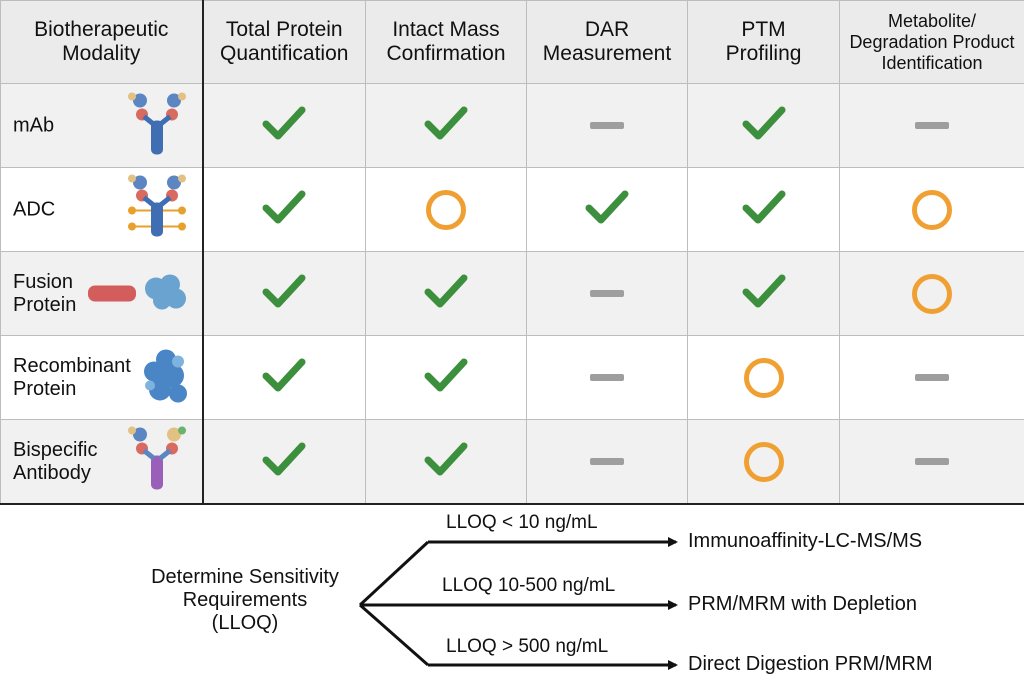  What do you see at coordinates (102, 209) in the screenshot?
I see `modality-cell: ADC` at bounding box center [102, 209].